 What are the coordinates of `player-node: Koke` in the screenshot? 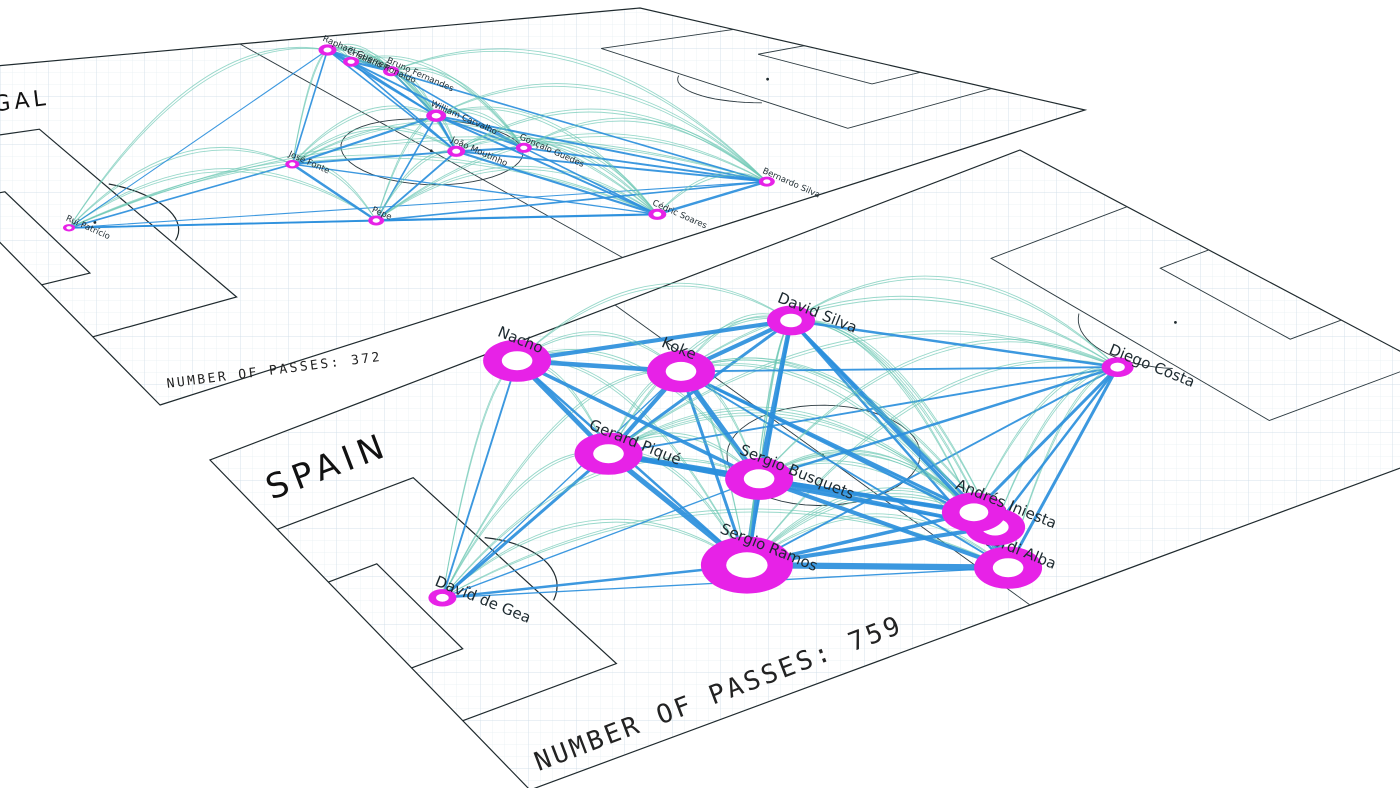 It's located at (681, 363).